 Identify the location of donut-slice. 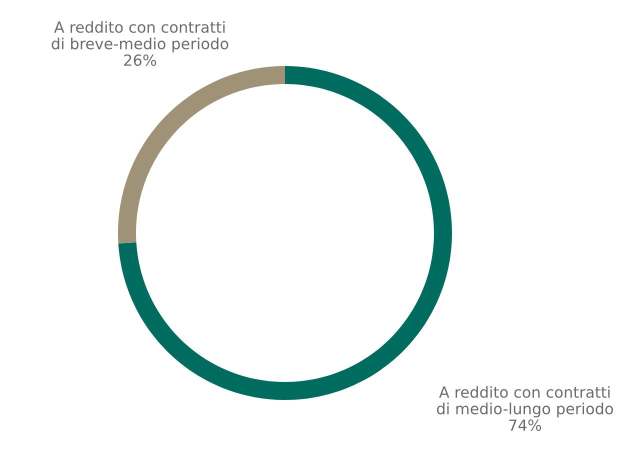
(201, 155).